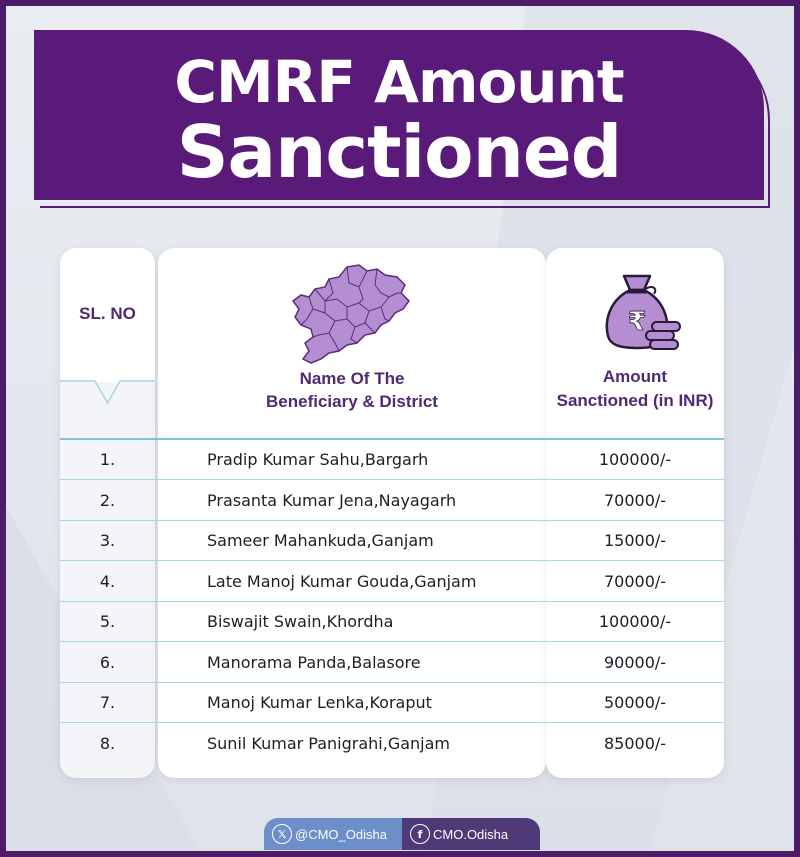 The height and width of the screenshot is (857, 800). Describe the element at coordinates (300, 621) in the screenshot. I see `row-beneficiary-name: Biswajit Swain,Khordha` at that location.